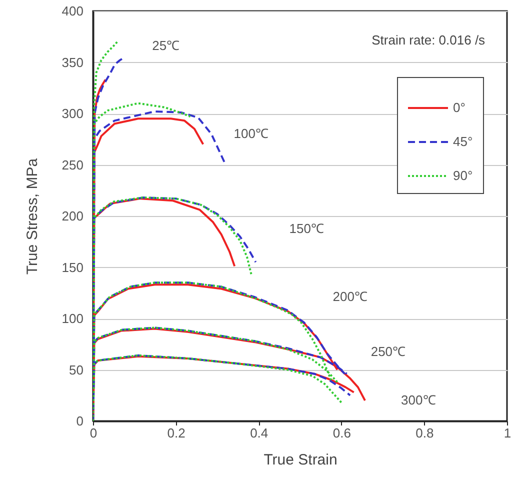  I want to click on y-tick-label: 300, so click(73, 113).